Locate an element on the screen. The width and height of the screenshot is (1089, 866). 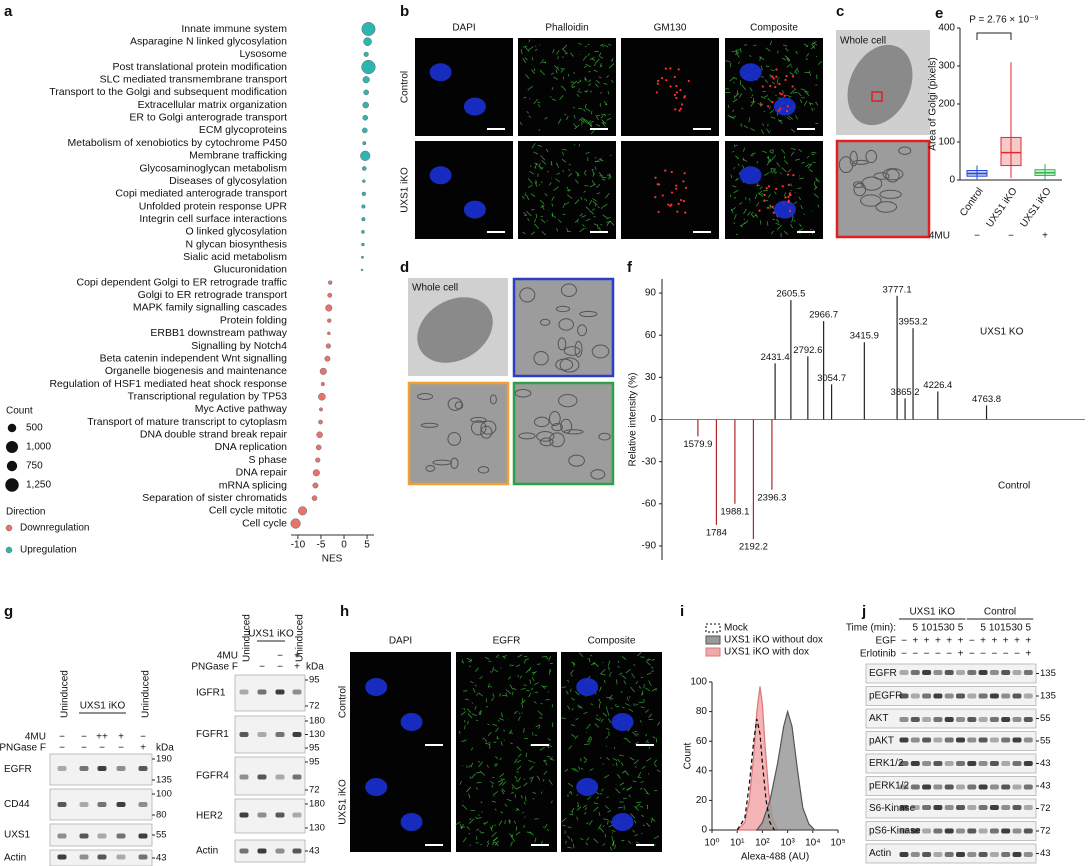
legend-label: Mock is located at coordinates (736, 628).